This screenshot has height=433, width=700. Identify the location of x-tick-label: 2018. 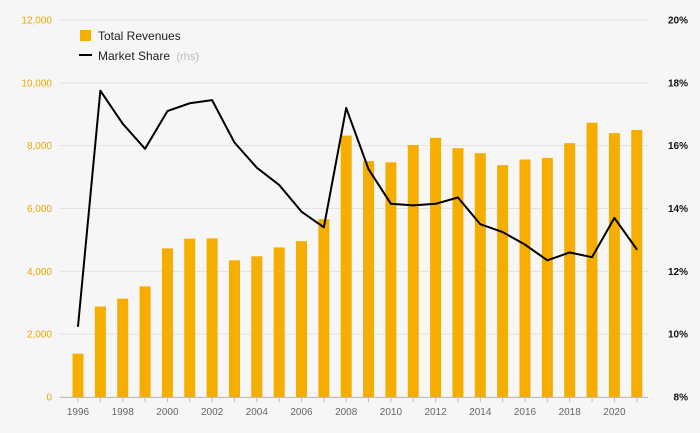
(570, 412).